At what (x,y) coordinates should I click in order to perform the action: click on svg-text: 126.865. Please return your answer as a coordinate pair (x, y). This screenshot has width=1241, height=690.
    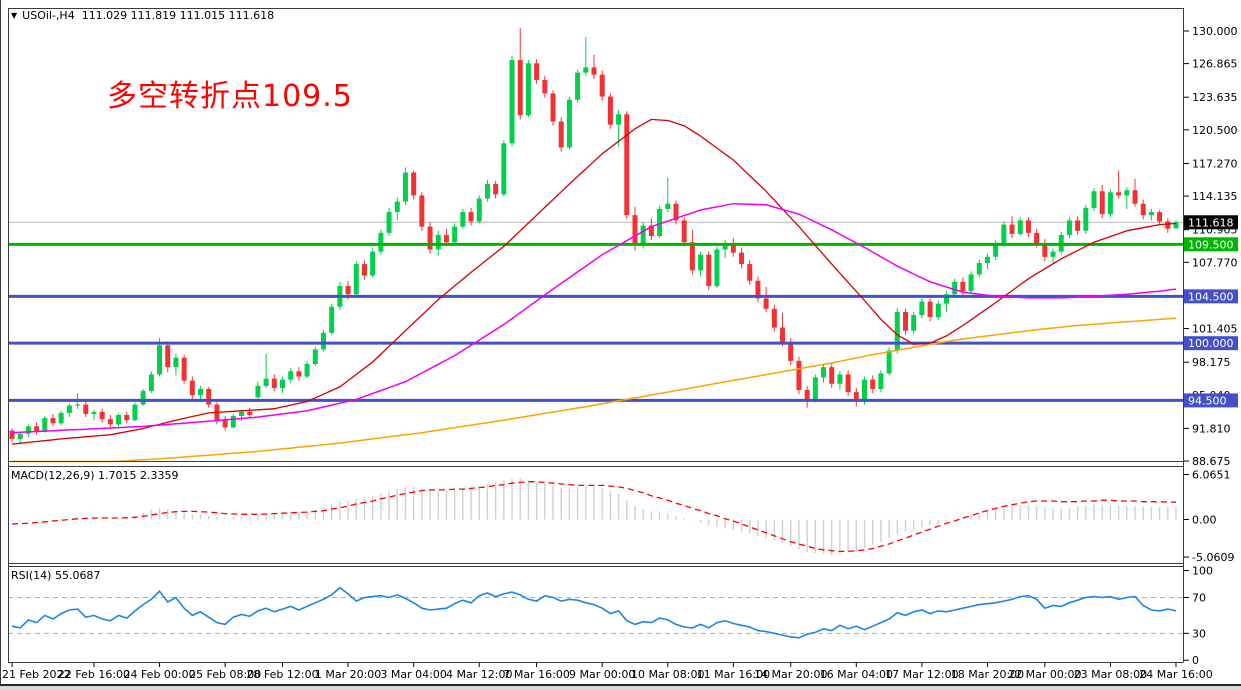
    Looking at the image, I should click on (1215, 64).